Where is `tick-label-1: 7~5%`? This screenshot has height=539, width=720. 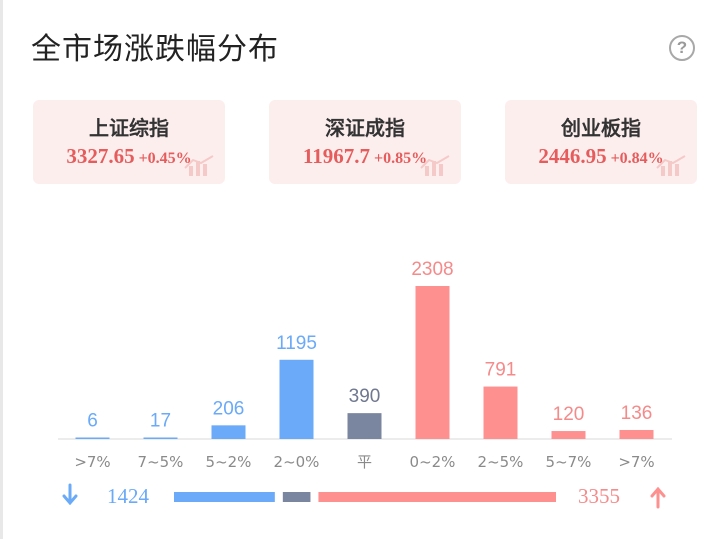
tick-label-1: 7~5% is located at coordinates (161, 462).